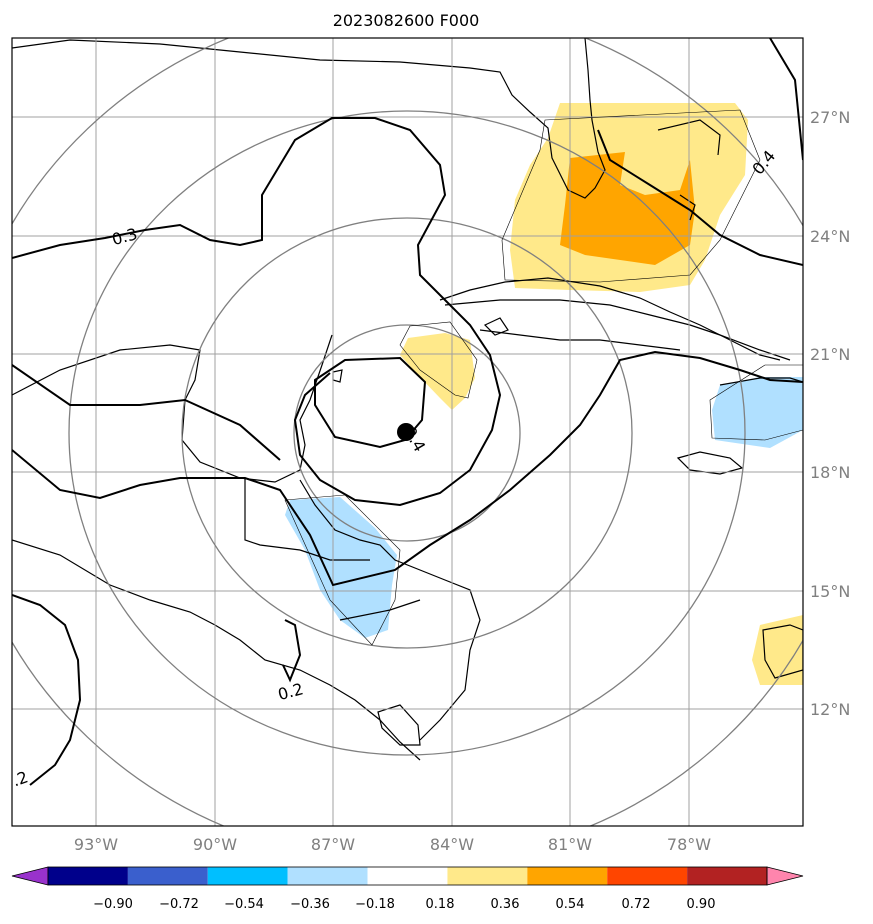 This screenshot has height=924, width=873. What do you see at coordinates (570, 844) in the screenshot?
I see `lon-label: 81°W` at bounding box center [570, 844].